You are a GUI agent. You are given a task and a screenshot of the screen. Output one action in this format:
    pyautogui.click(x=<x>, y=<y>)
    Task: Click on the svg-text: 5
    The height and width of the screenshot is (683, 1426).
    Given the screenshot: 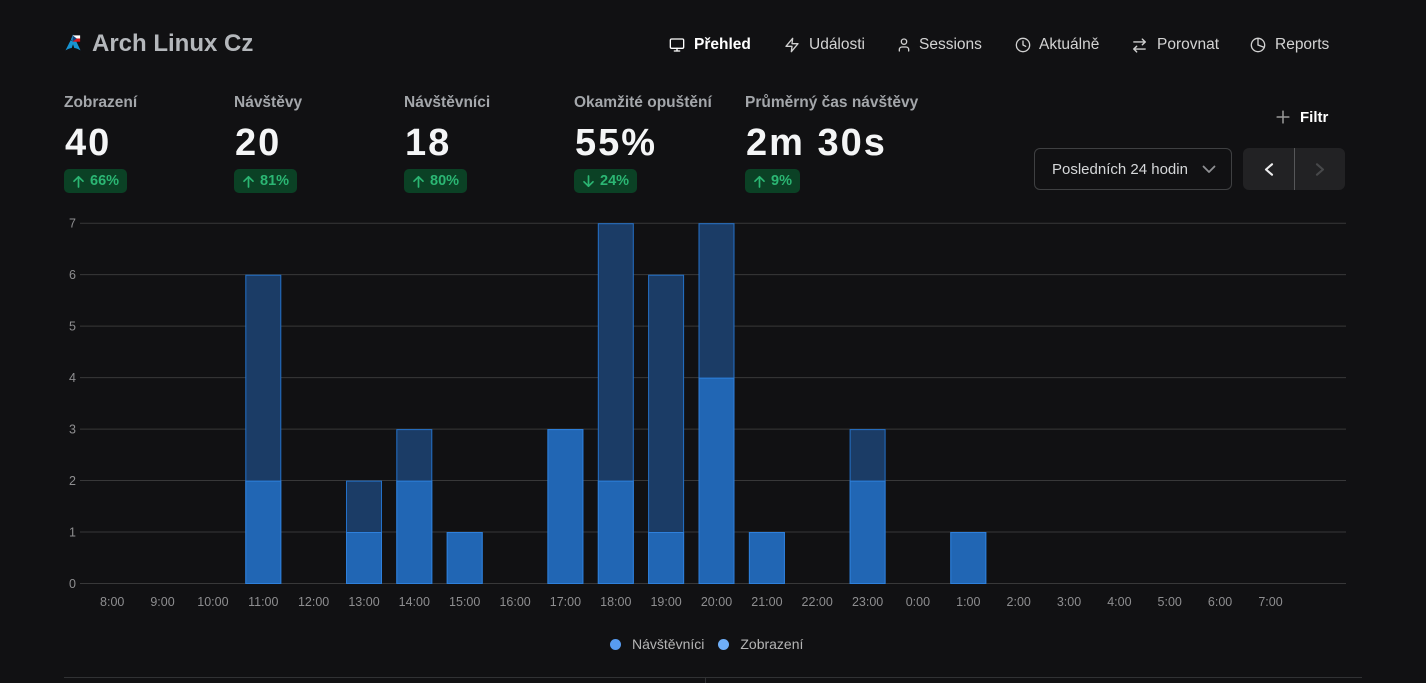 What is the action you would take?
    pyautogui.click(x=72, y=327)
    